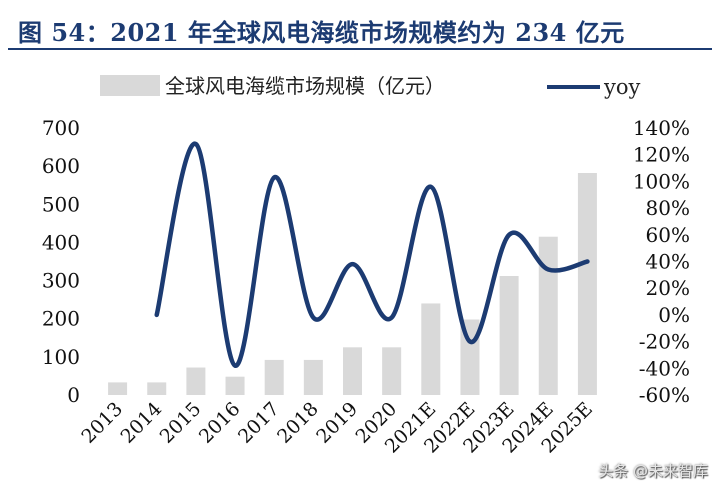  Describe the element at coordinates (274, 377) in the screenshot. I see `bar-2017` at that location.